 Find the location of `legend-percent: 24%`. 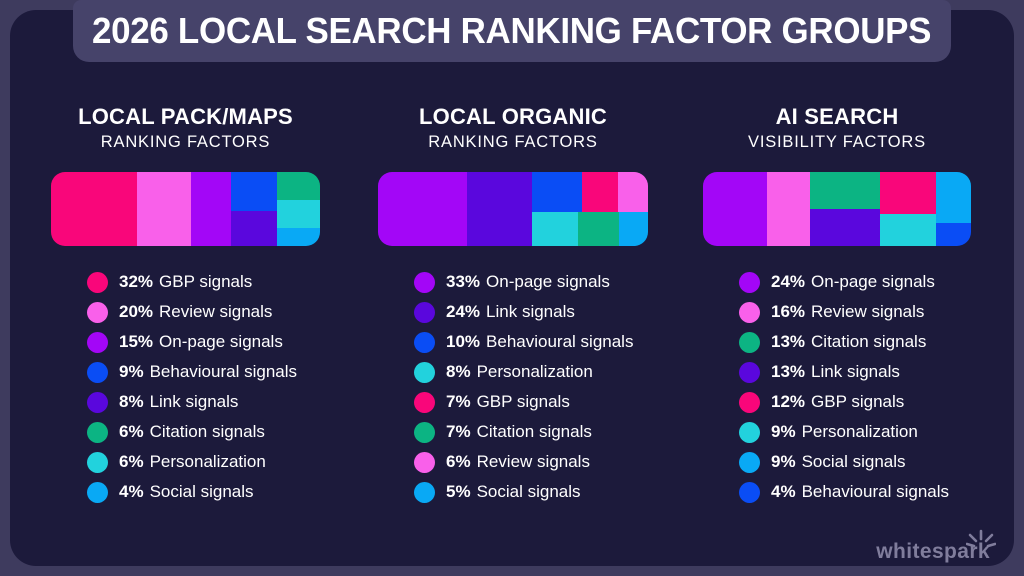

legend-percent: 24% is located at coordinates (463, 311).